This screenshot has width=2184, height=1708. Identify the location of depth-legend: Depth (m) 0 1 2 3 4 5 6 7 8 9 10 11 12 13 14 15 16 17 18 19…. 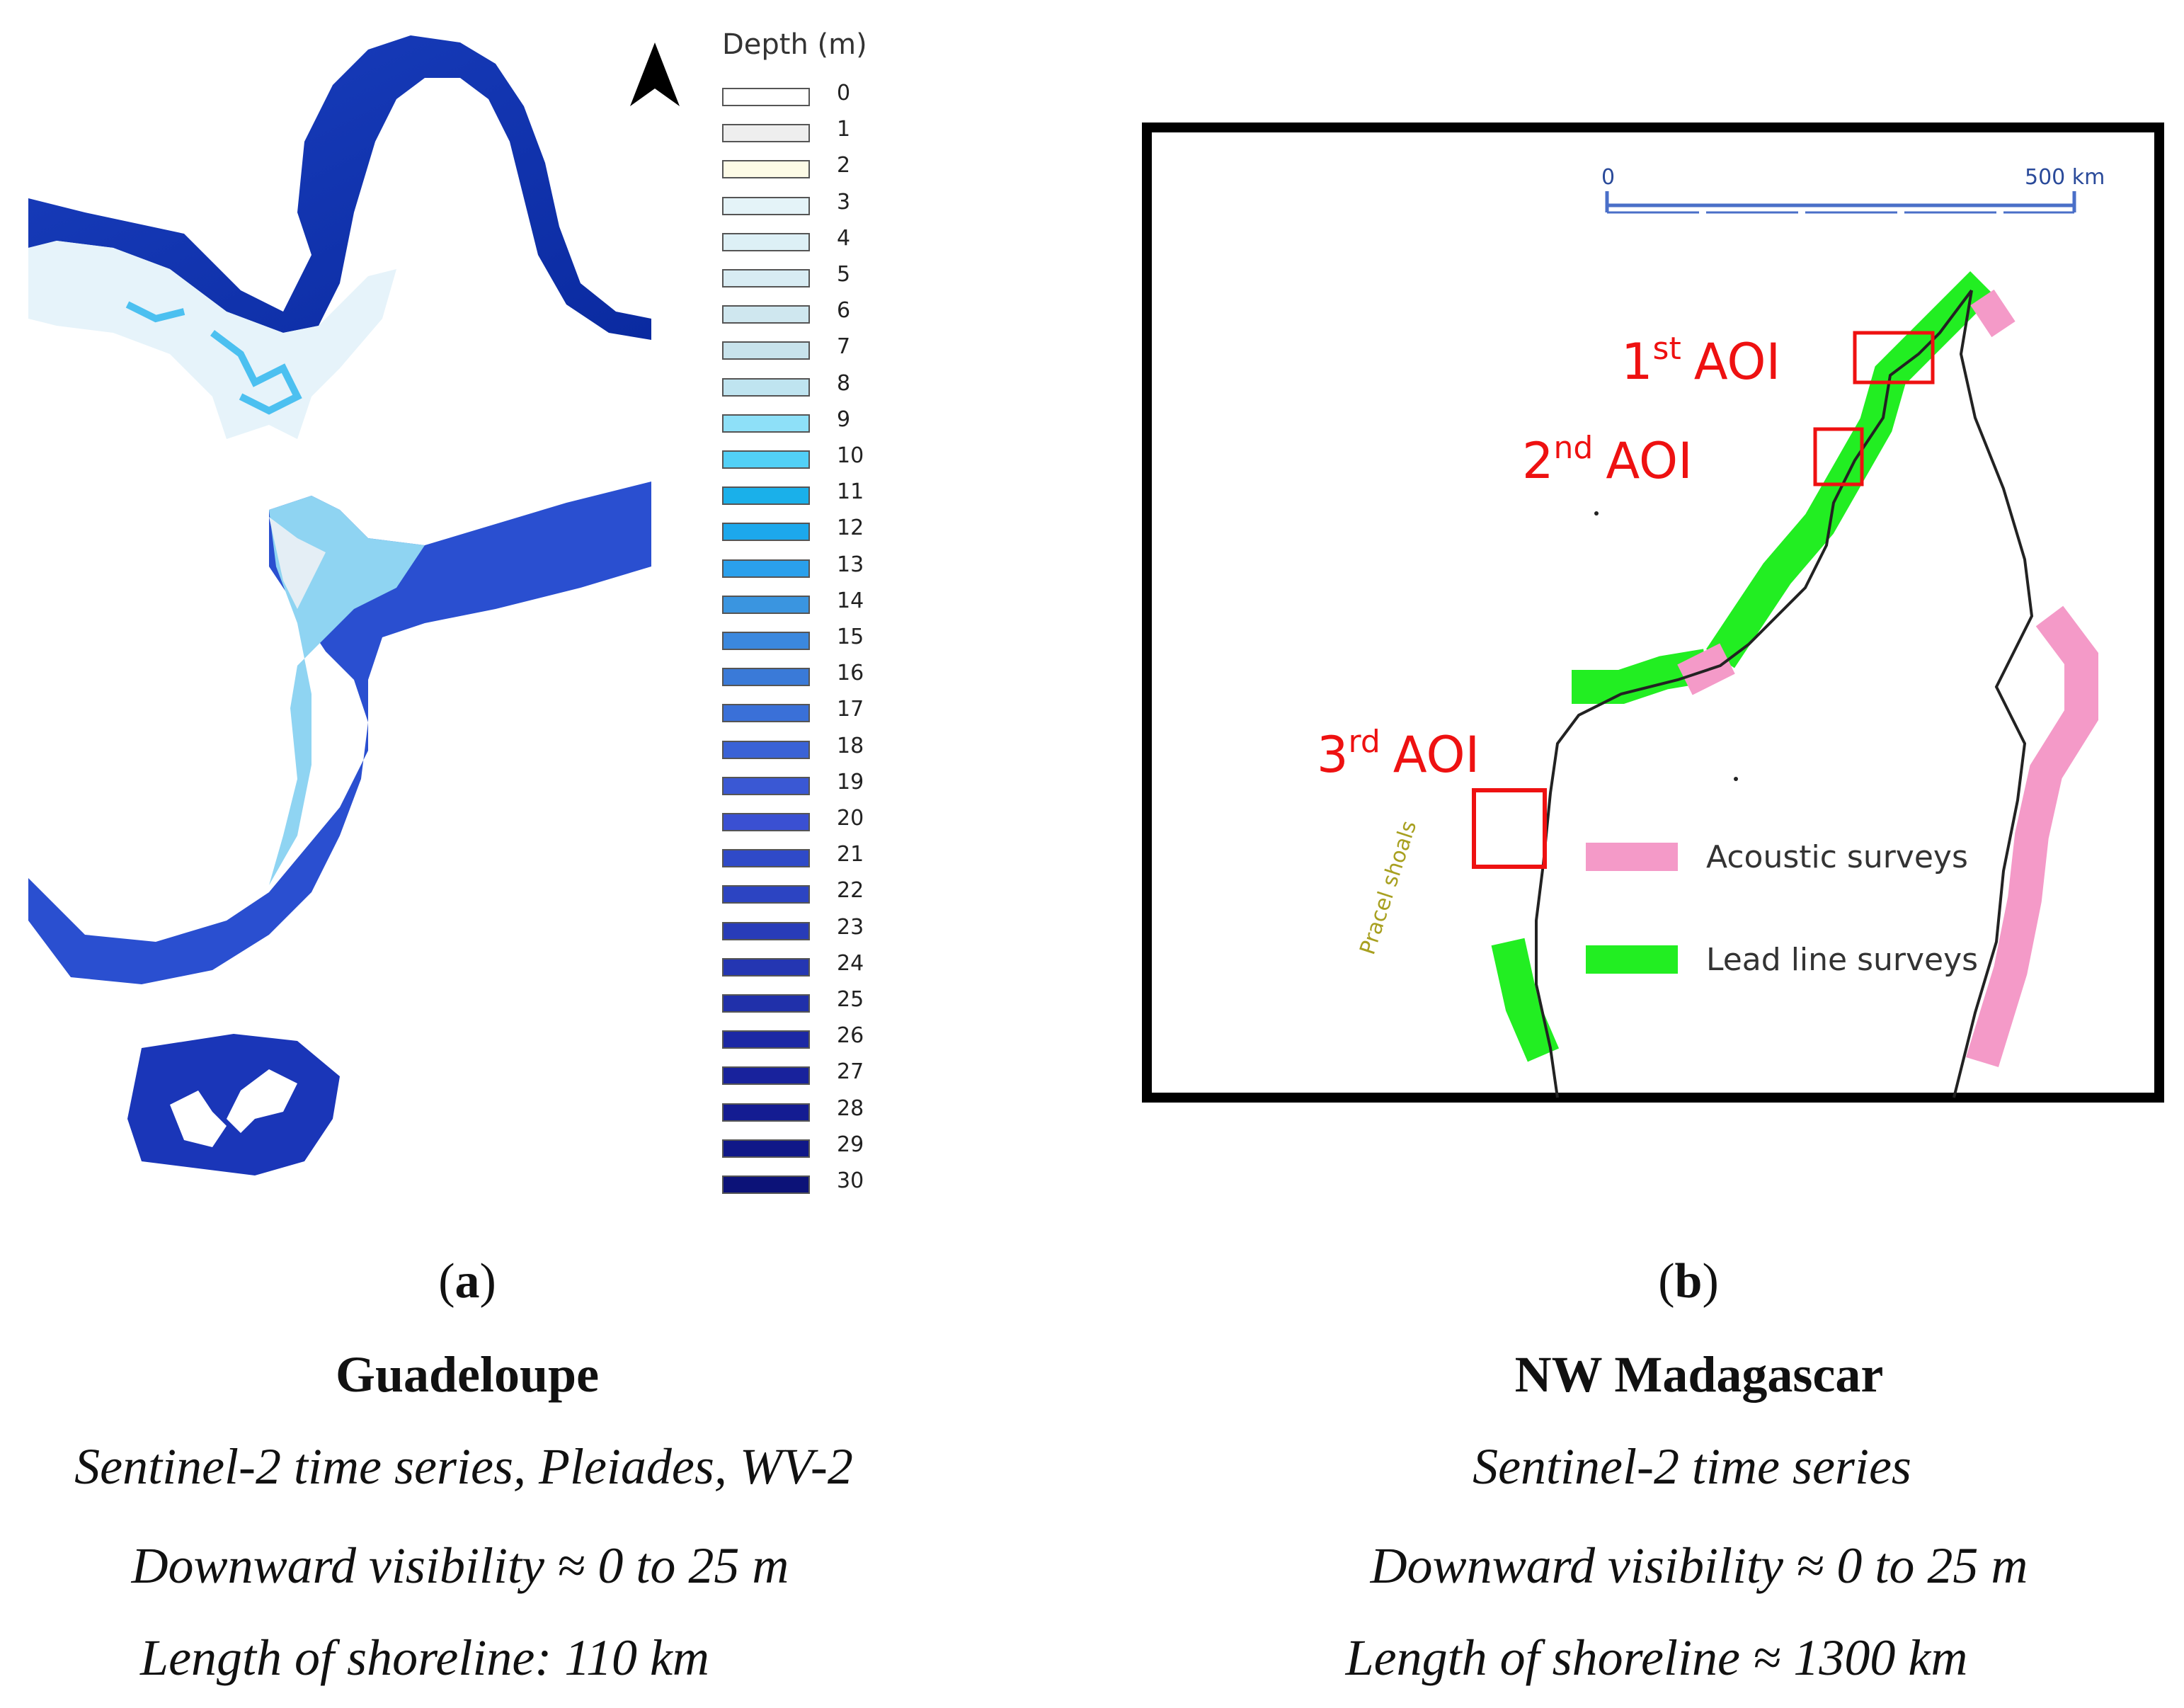
(814, 616).